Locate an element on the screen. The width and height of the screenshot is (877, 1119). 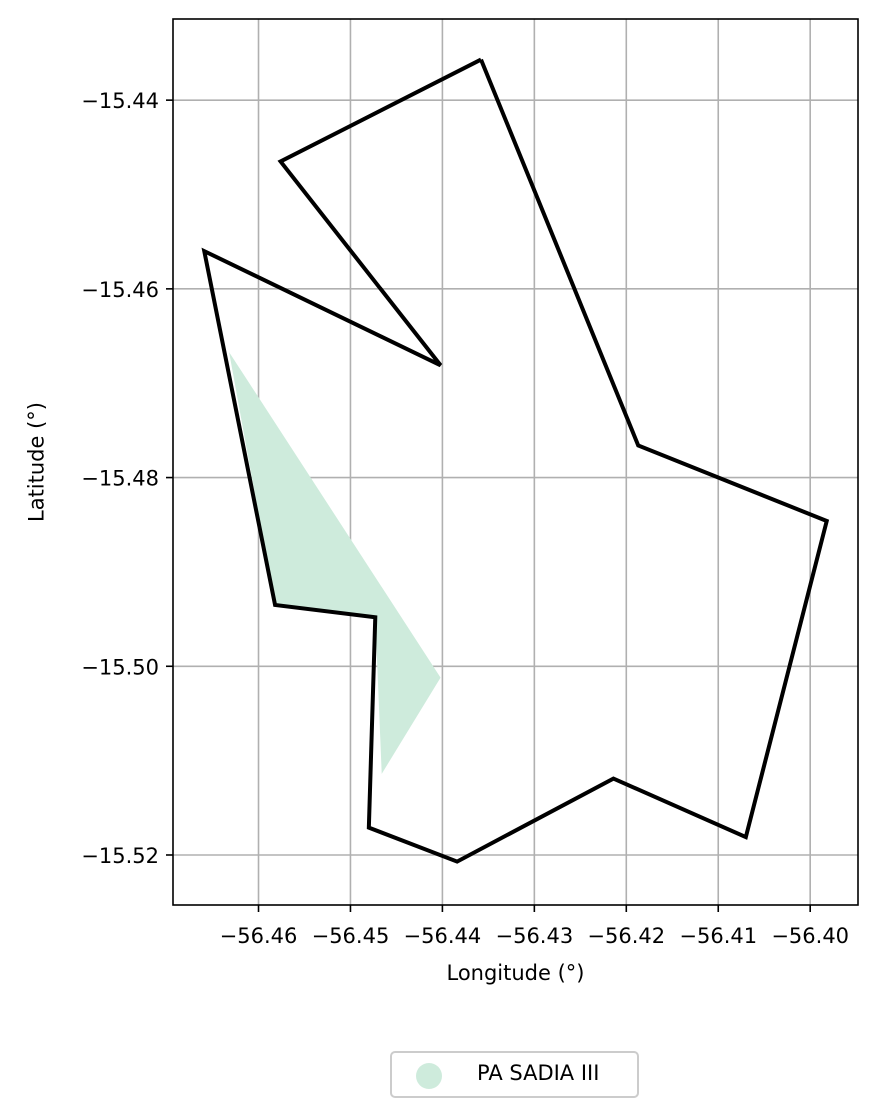
x-tick-label: −56.44 is located at coordinates (443, 936).